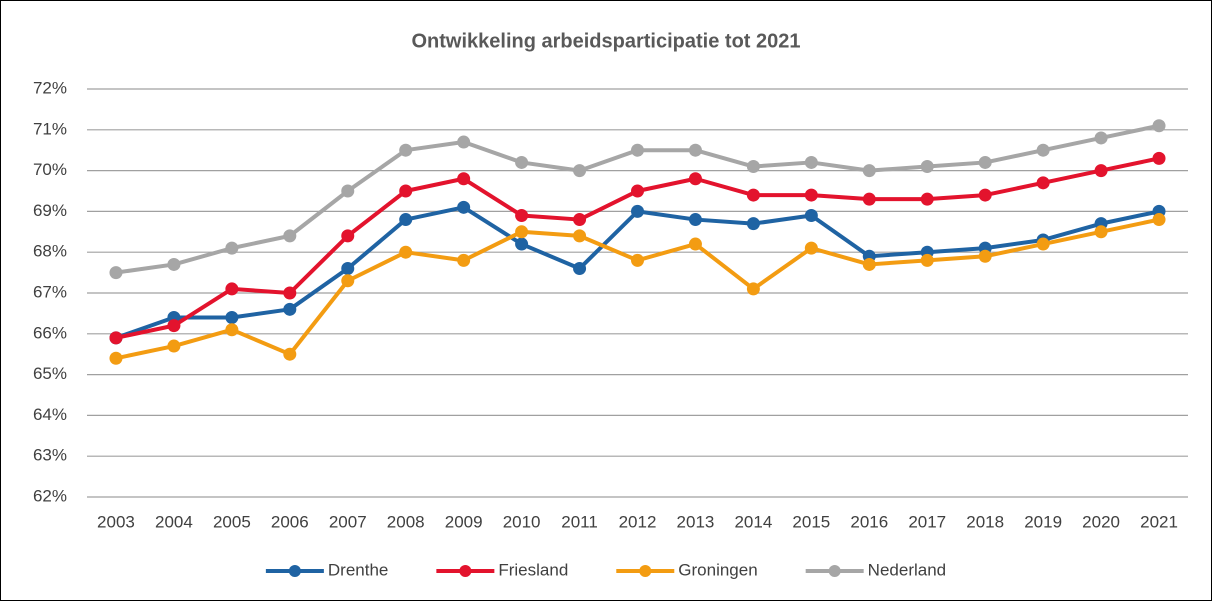  Describe the element at coordinates (50, 332) in the screenshot. I see `y-tick-label: 66%` at that location.